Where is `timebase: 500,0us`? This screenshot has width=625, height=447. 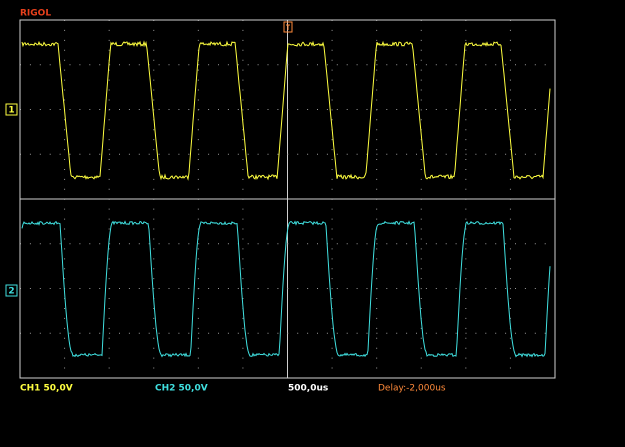 timebase: 500,0us is located at coordinates (308, 389).